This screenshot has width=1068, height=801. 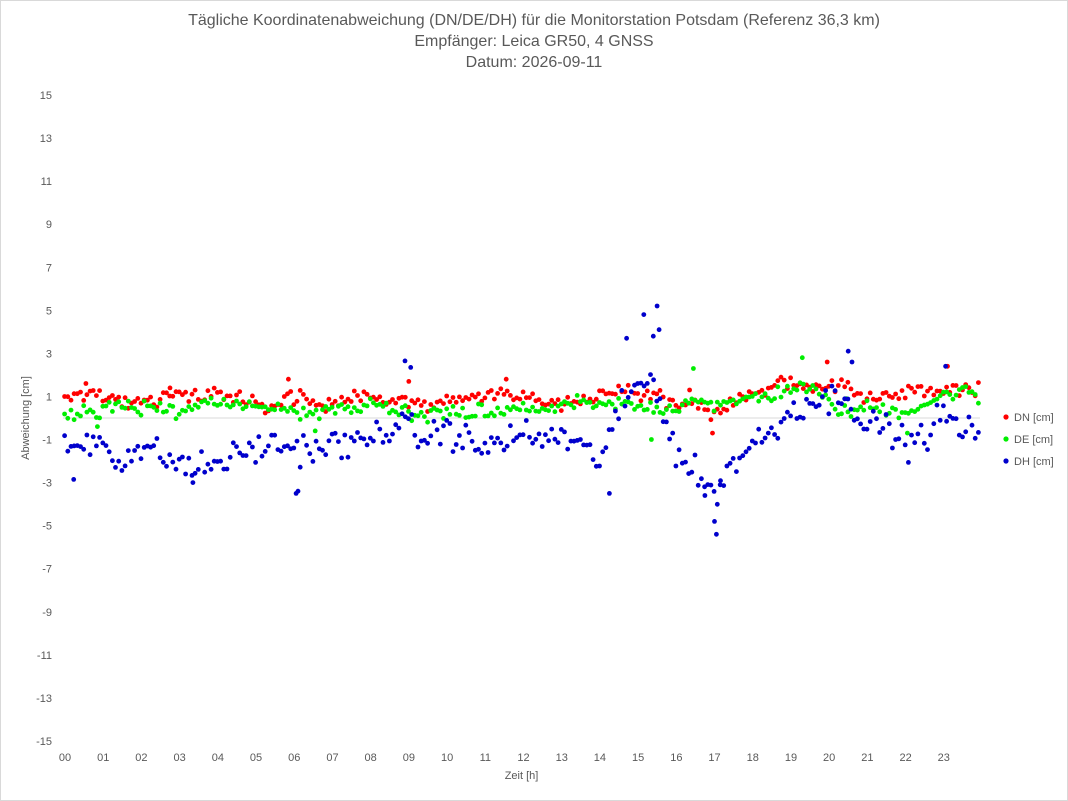 I want to click on x-tick-label: 07, so click(x=332, y=758).